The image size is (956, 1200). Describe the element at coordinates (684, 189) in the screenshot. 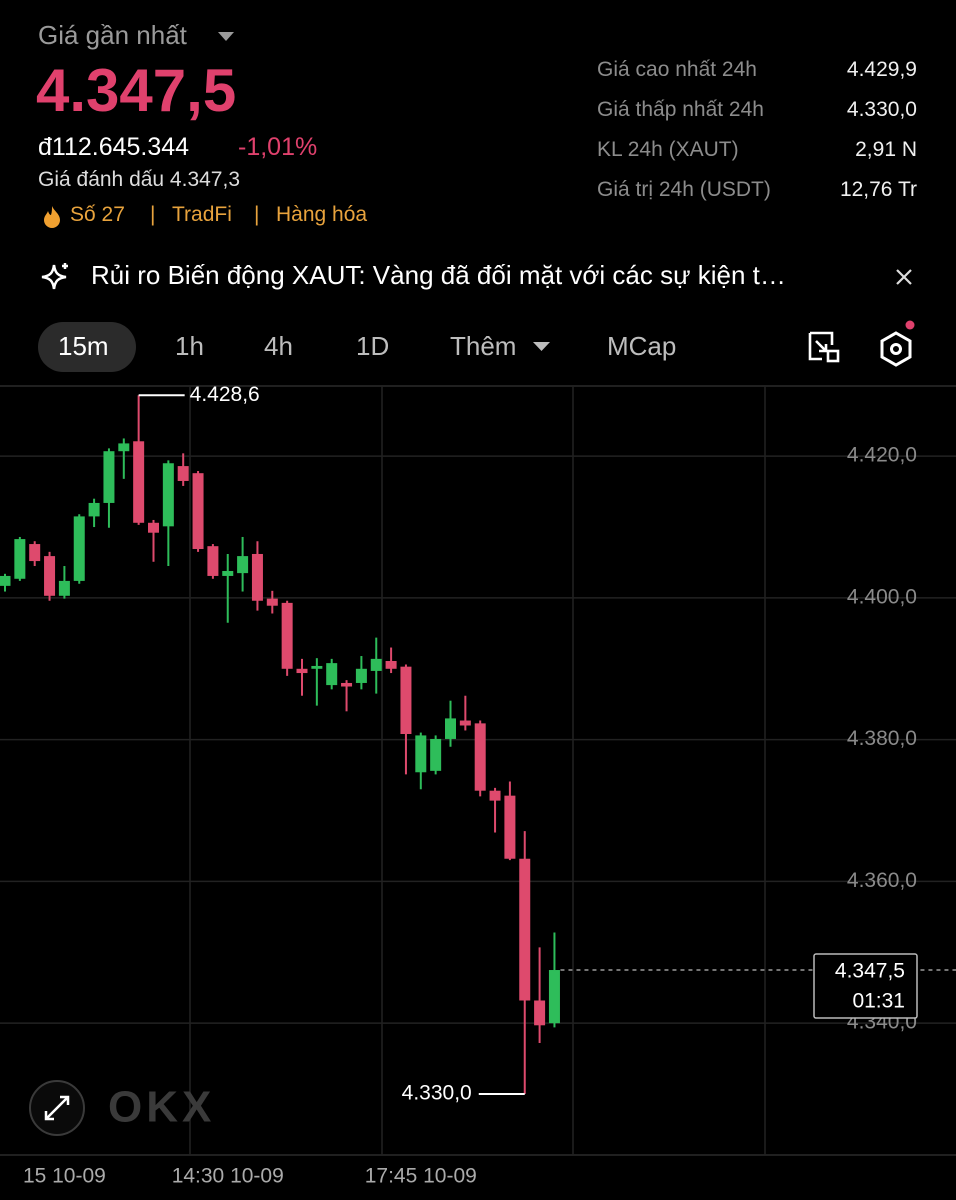

I see `stat-label: Giá trị 24h (USDT)` at that location.